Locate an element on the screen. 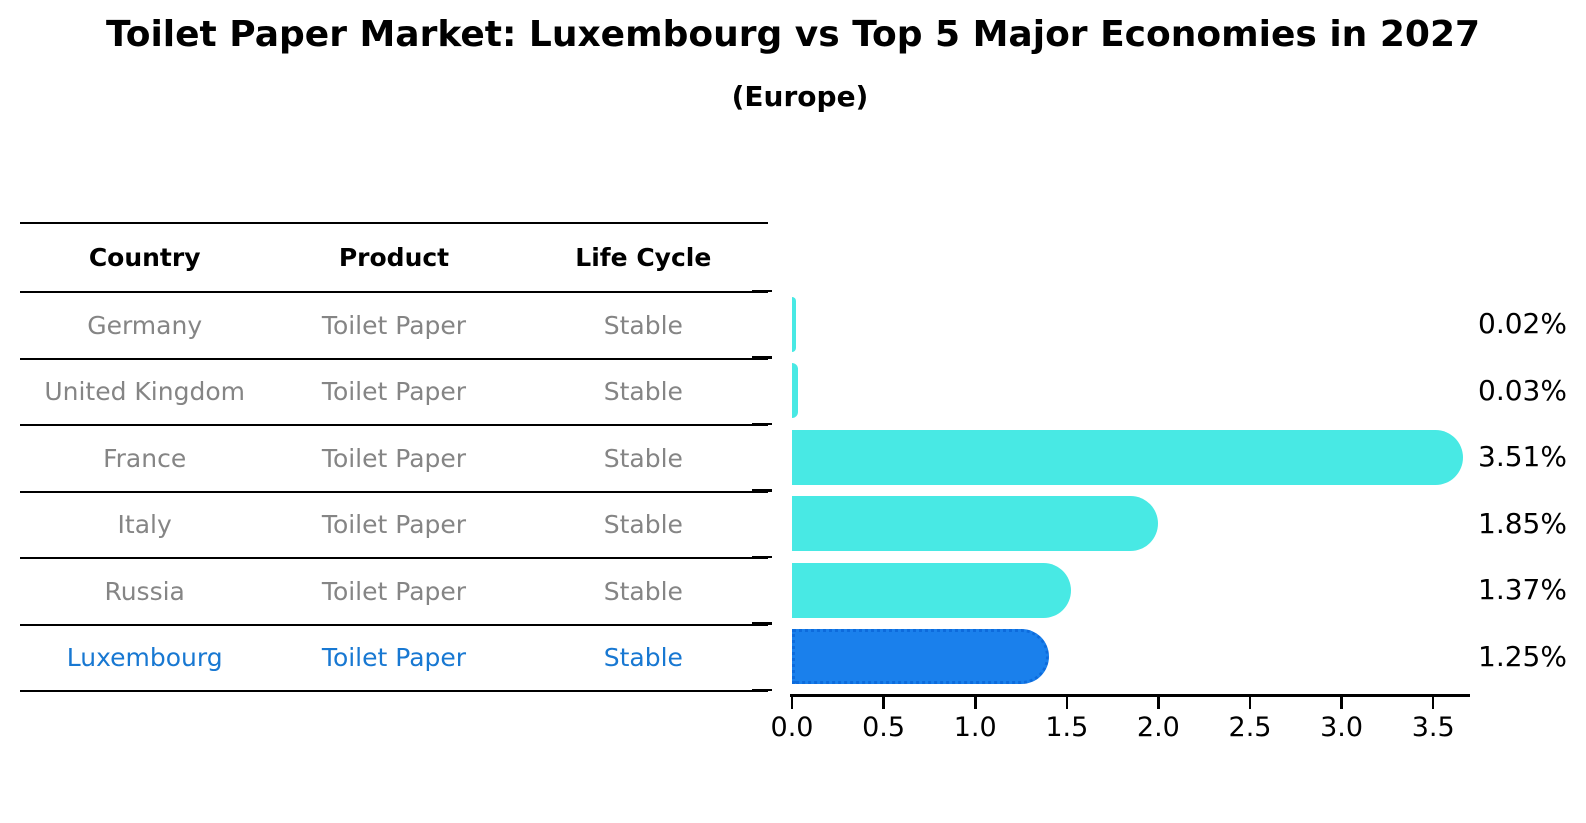  table-row-russia: Russia Toilet Paper Stable is located at coordinates (394, 592).